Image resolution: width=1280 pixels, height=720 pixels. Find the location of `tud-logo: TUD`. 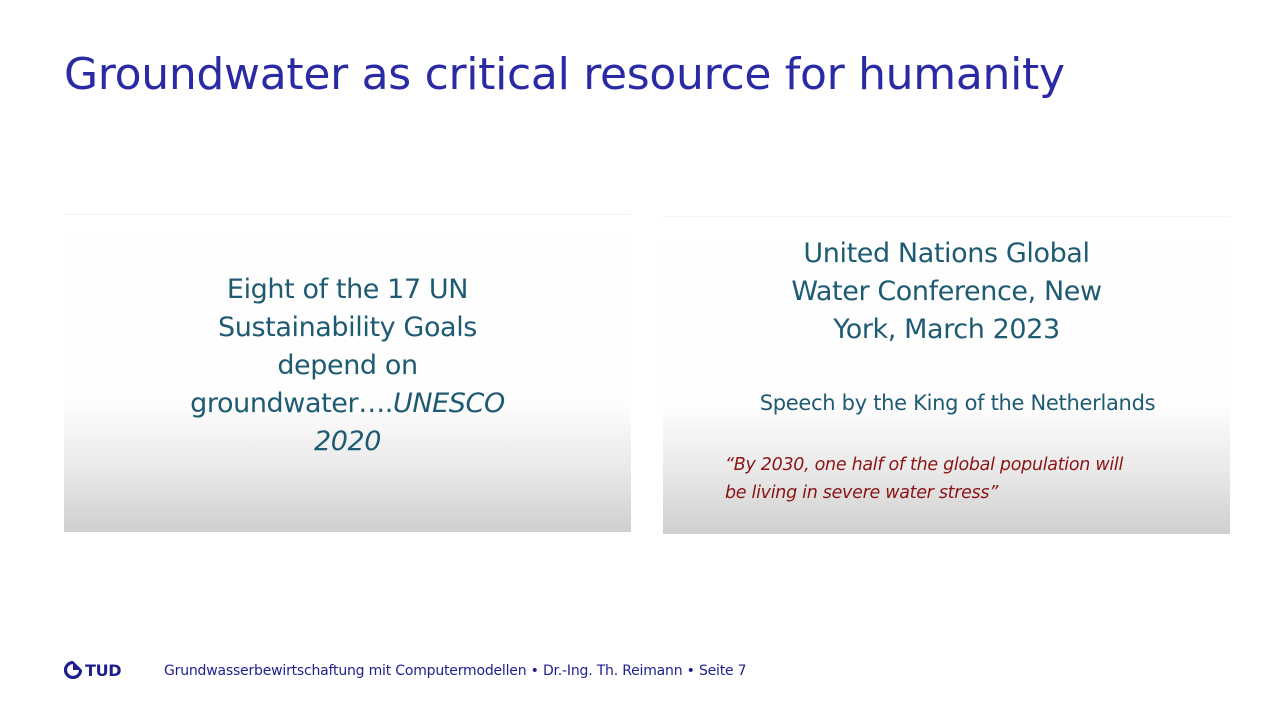

tud-logo: TUD is located at coordinates (93, 670).